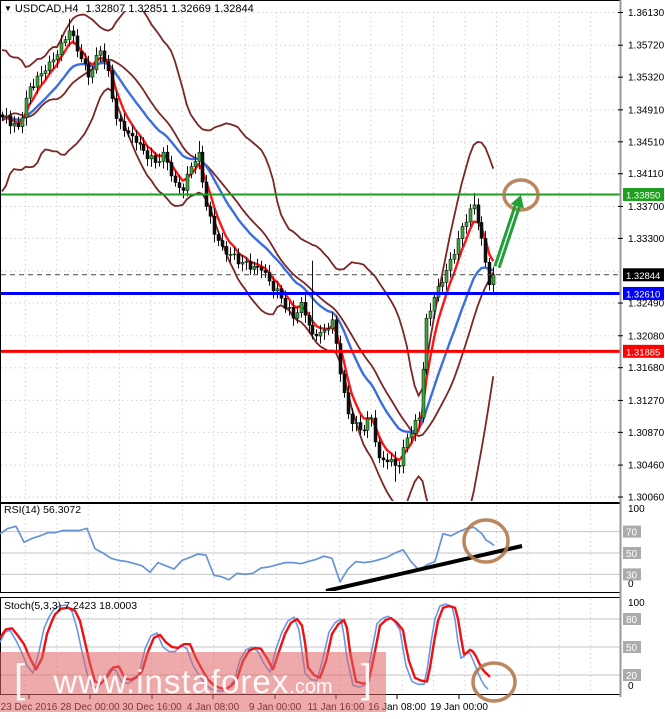 This screenshot has height=719, width=665. I want to click on rsi-level-label: 30, so click(632, 575).